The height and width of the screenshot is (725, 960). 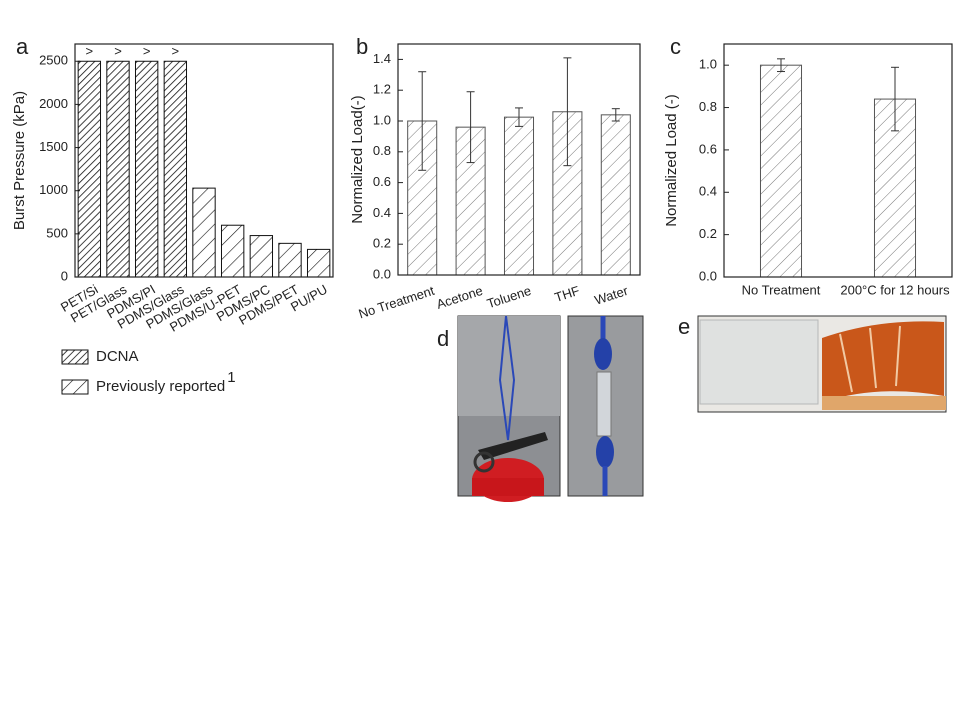 What do you see at coordinates (460, 297) in the screenshot?
I see `x-tick-label: Acetone` at bounding box center [460, 297].